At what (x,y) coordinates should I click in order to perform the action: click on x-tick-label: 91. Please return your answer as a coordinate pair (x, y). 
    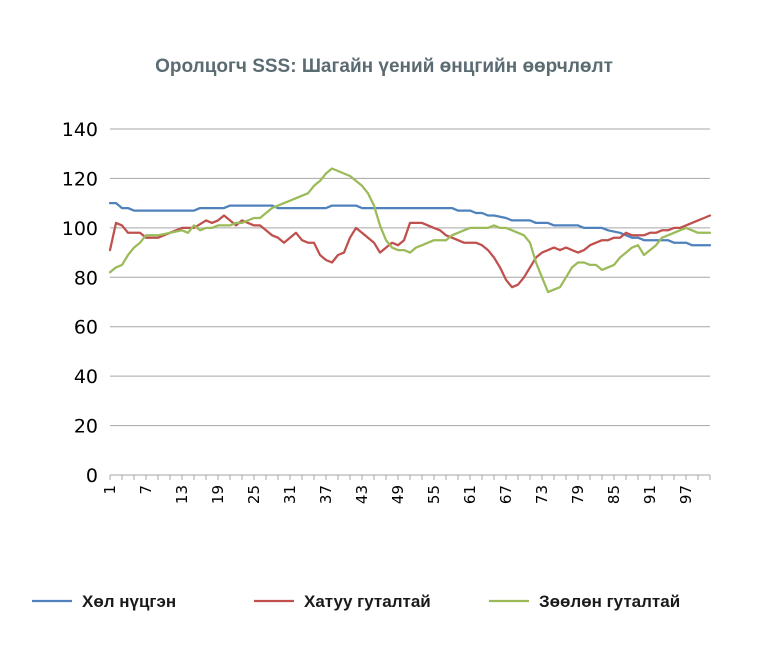
    Looking at the image, I should click on (650, 494).